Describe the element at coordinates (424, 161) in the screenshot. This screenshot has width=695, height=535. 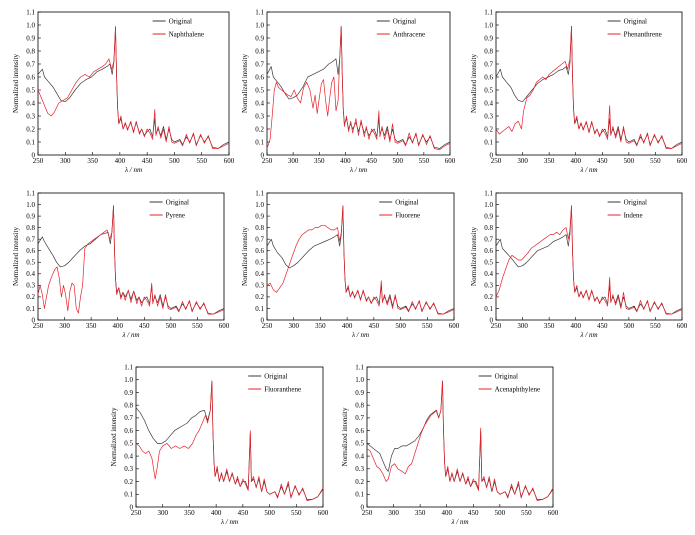
I see `x-tick-label: 550` at that location.